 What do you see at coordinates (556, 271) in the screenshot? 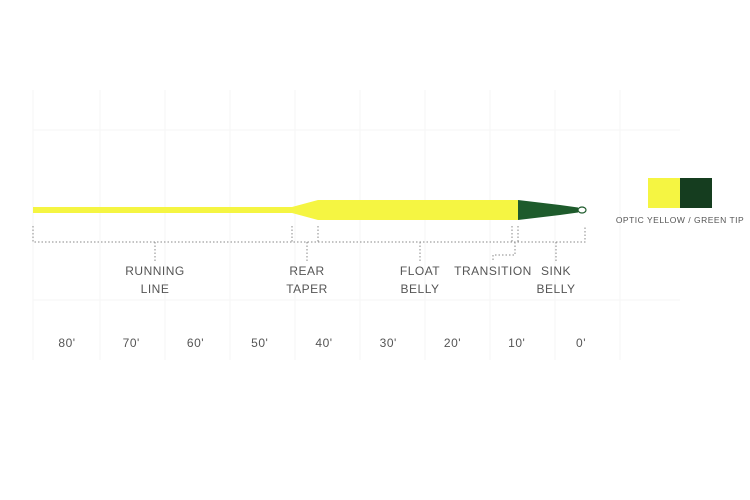
I see `section-label: SINK` at bounding box center [556, 271].